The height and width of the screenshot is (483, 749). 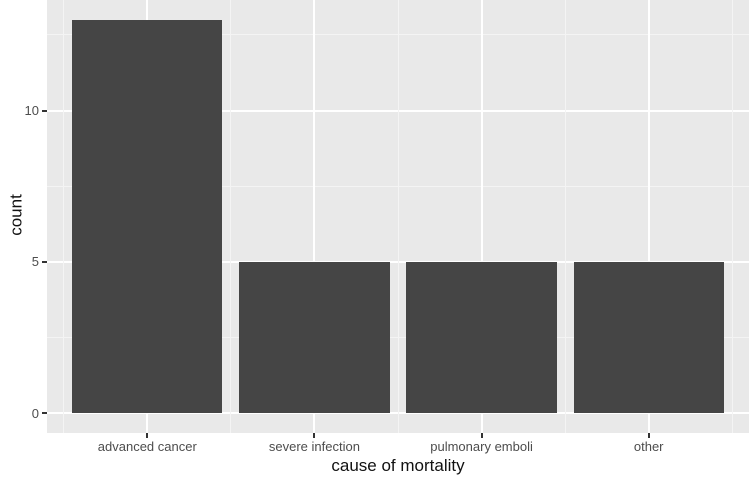 What do you see at coordinates (648, 446) in the screenshot?
I see `x-tick-label: other` at bounding box center [648, 446].